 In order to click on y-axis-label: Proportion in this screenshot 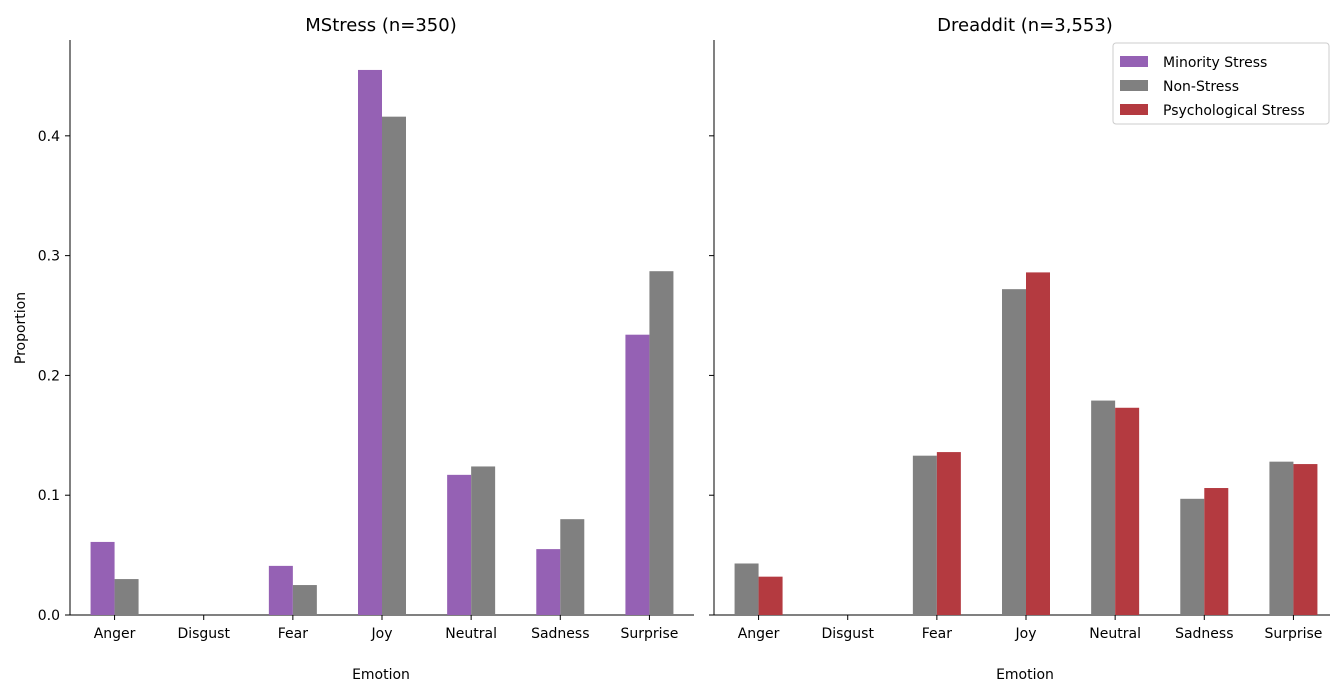, I will do `click(21, 328)`.